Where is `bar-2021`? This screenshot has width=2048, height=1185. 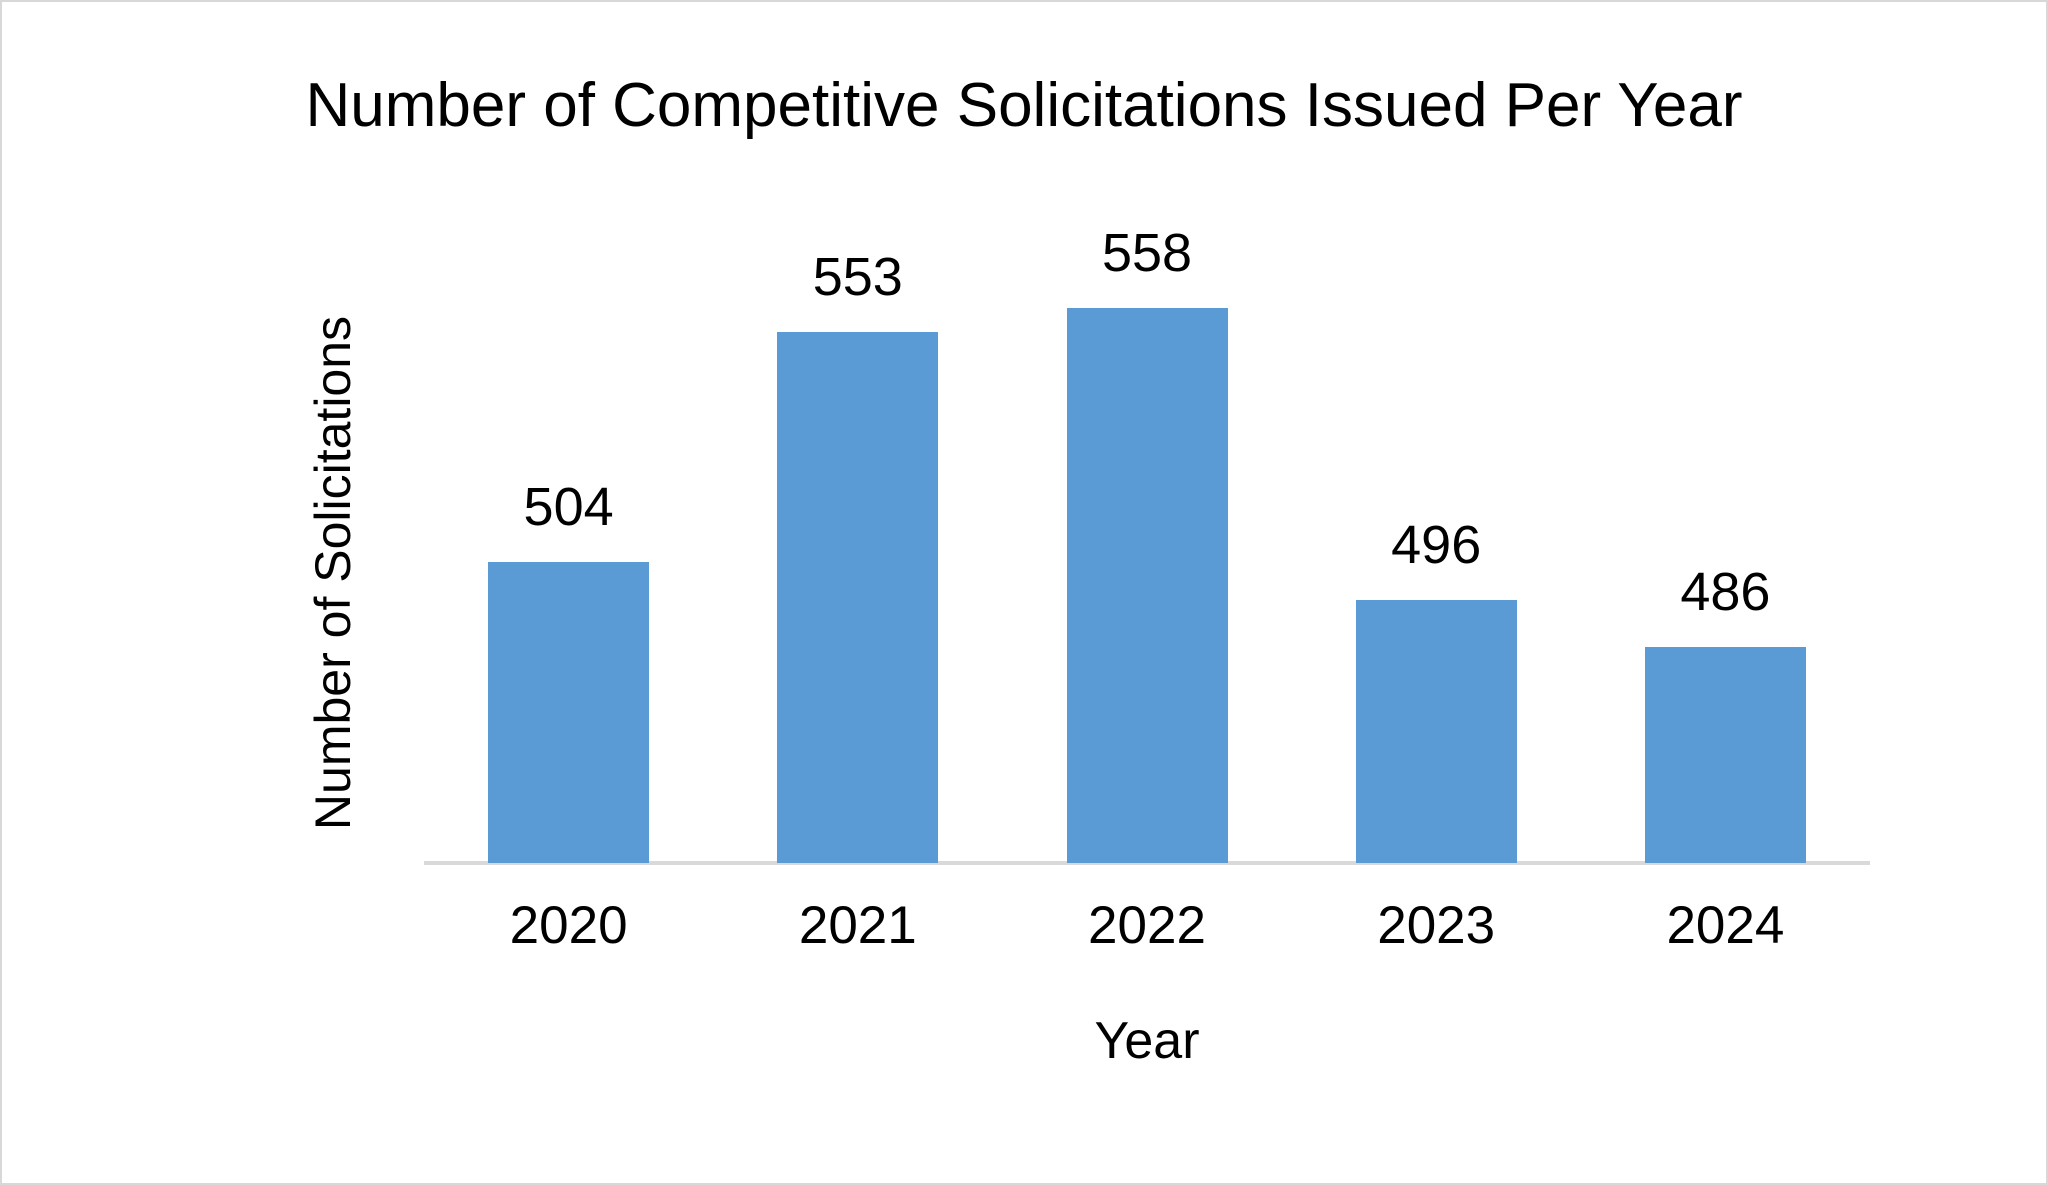 bar-2021 is located at coordinates (858, 597).